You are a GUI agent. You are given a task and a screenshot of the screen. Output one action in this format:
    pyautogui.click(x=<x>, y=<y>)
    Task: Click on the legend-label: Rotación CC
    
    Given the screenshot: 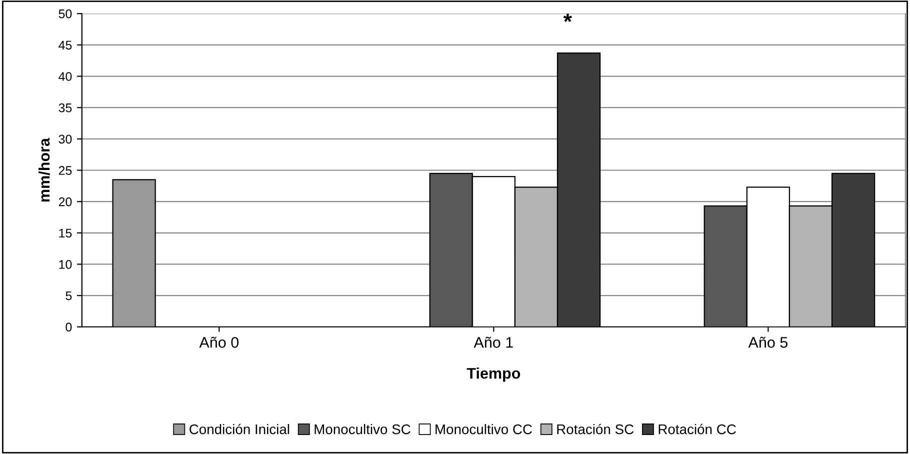 What is the action you would take?
    pyautogui.click(x=697, y=429)
    